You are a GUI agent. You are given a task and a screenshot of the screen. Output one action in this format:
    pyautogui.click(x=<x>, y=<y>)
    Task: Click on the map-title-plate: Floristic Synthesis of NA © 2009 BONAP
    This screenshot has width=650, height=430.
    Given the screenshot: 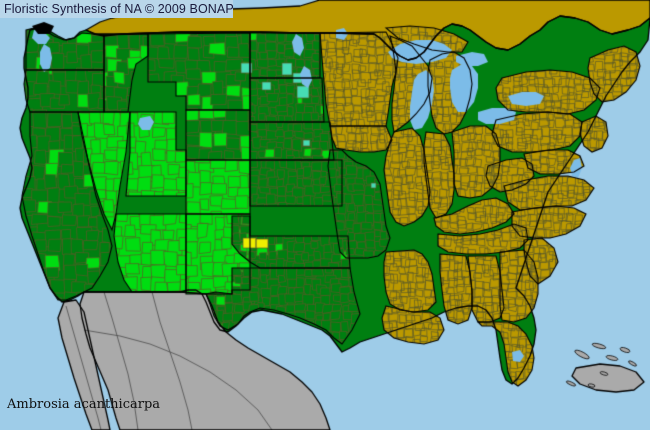 What is the action you would take?
    pyautogui.click(x=117, y=9)
    